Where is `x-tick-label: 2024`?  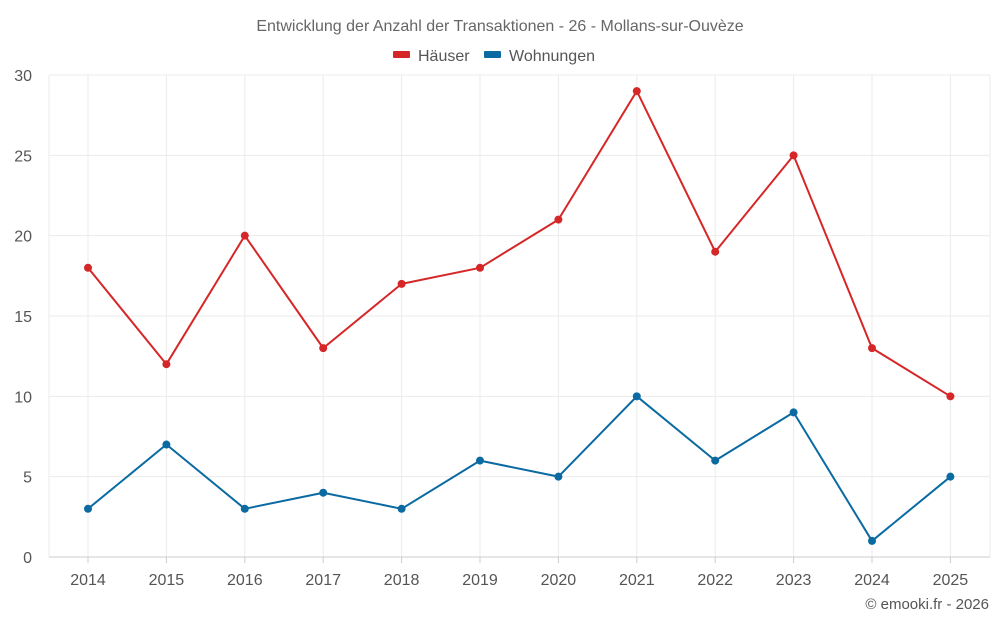
x-tick-label: 2024 is located at coordinates (872, 580).